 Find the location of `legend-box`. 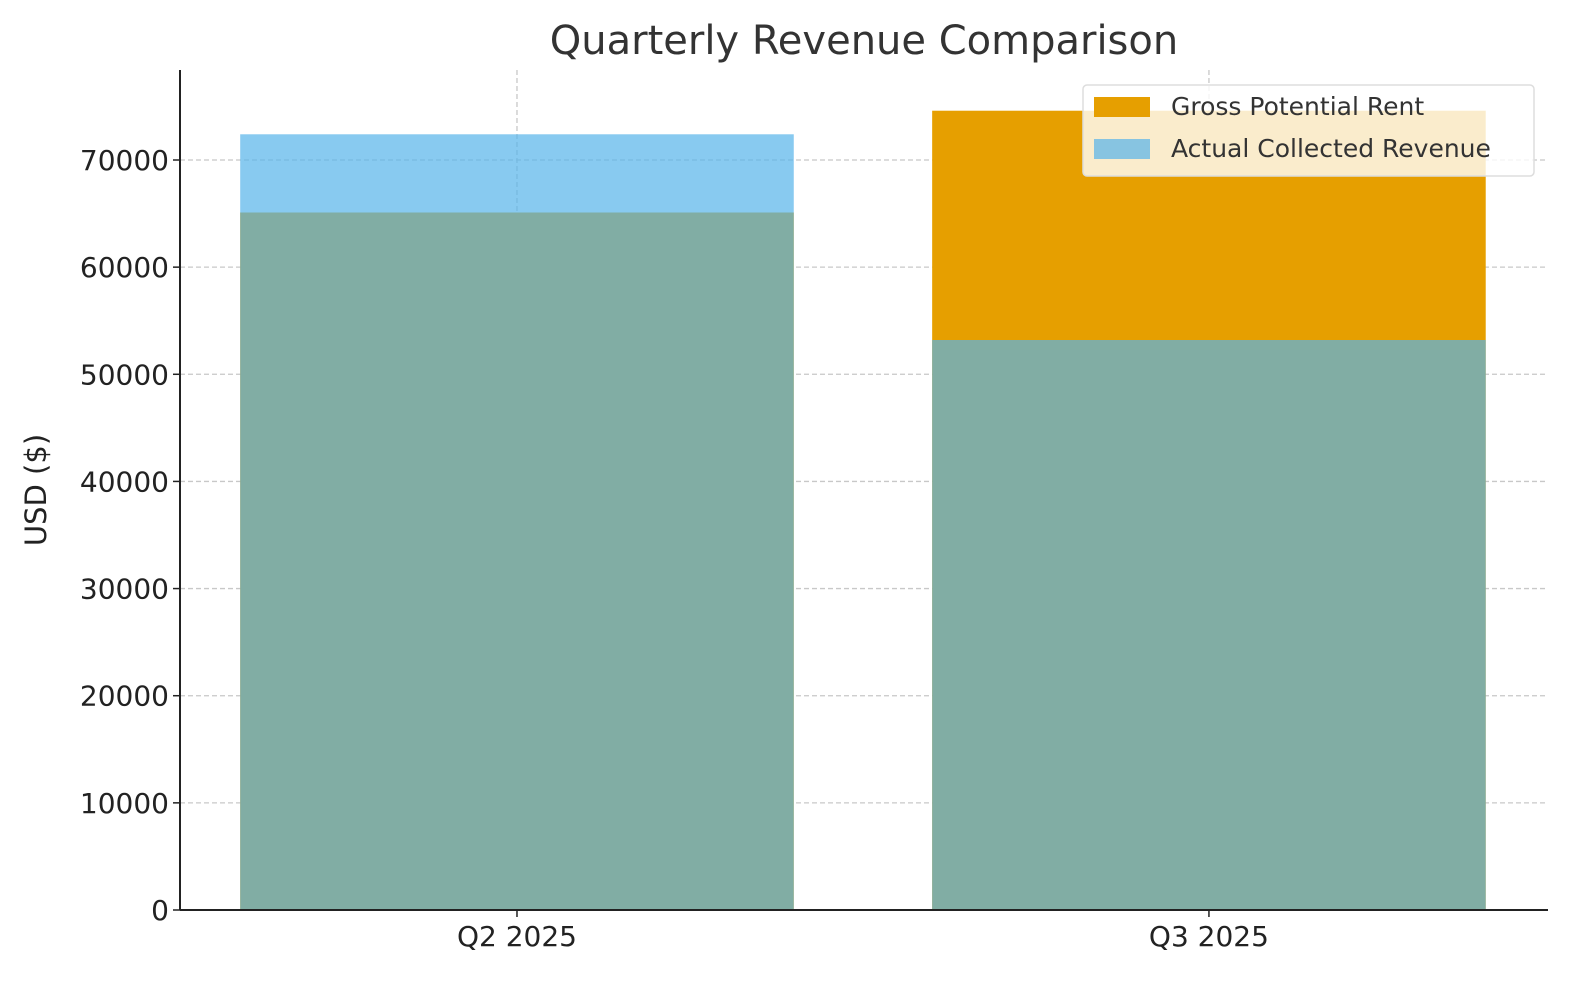

legend-box is located at coordinates (1308, 130).